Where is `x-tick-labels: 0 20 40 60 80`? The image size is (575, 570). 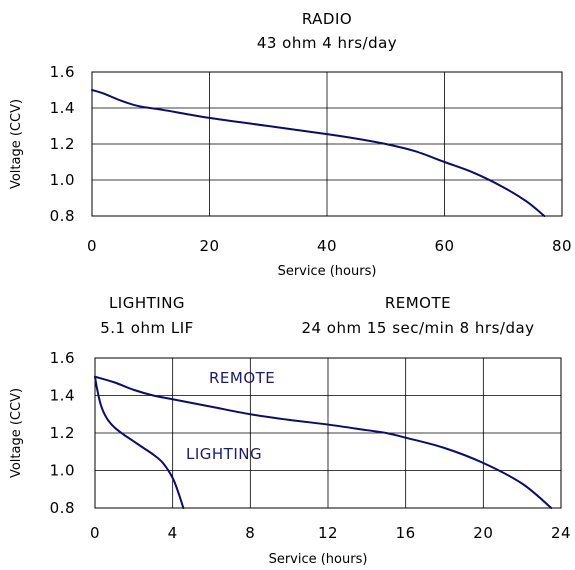 x-tick-labels: 0 20 40 60 80 is located at coordinates (329, 246).